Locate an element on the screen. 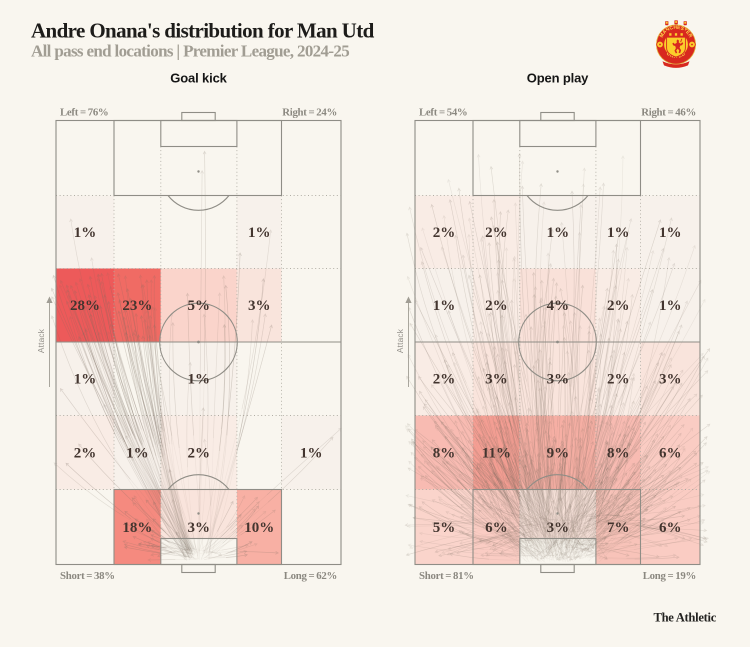  svg-text: Short = 38% is located at coordinates (87, 576).